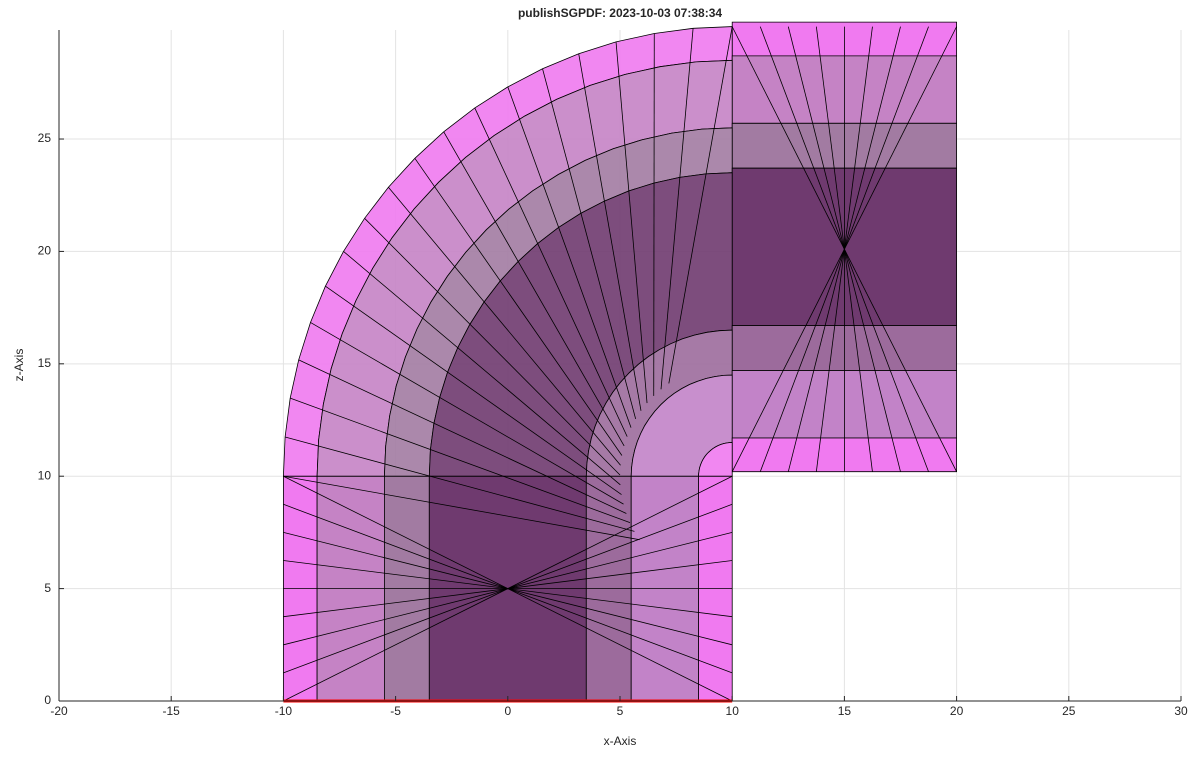  What do you see at coordinates (716, 460) in the screenshot?
I see `mesh-band` at bounding box center [716, 460].